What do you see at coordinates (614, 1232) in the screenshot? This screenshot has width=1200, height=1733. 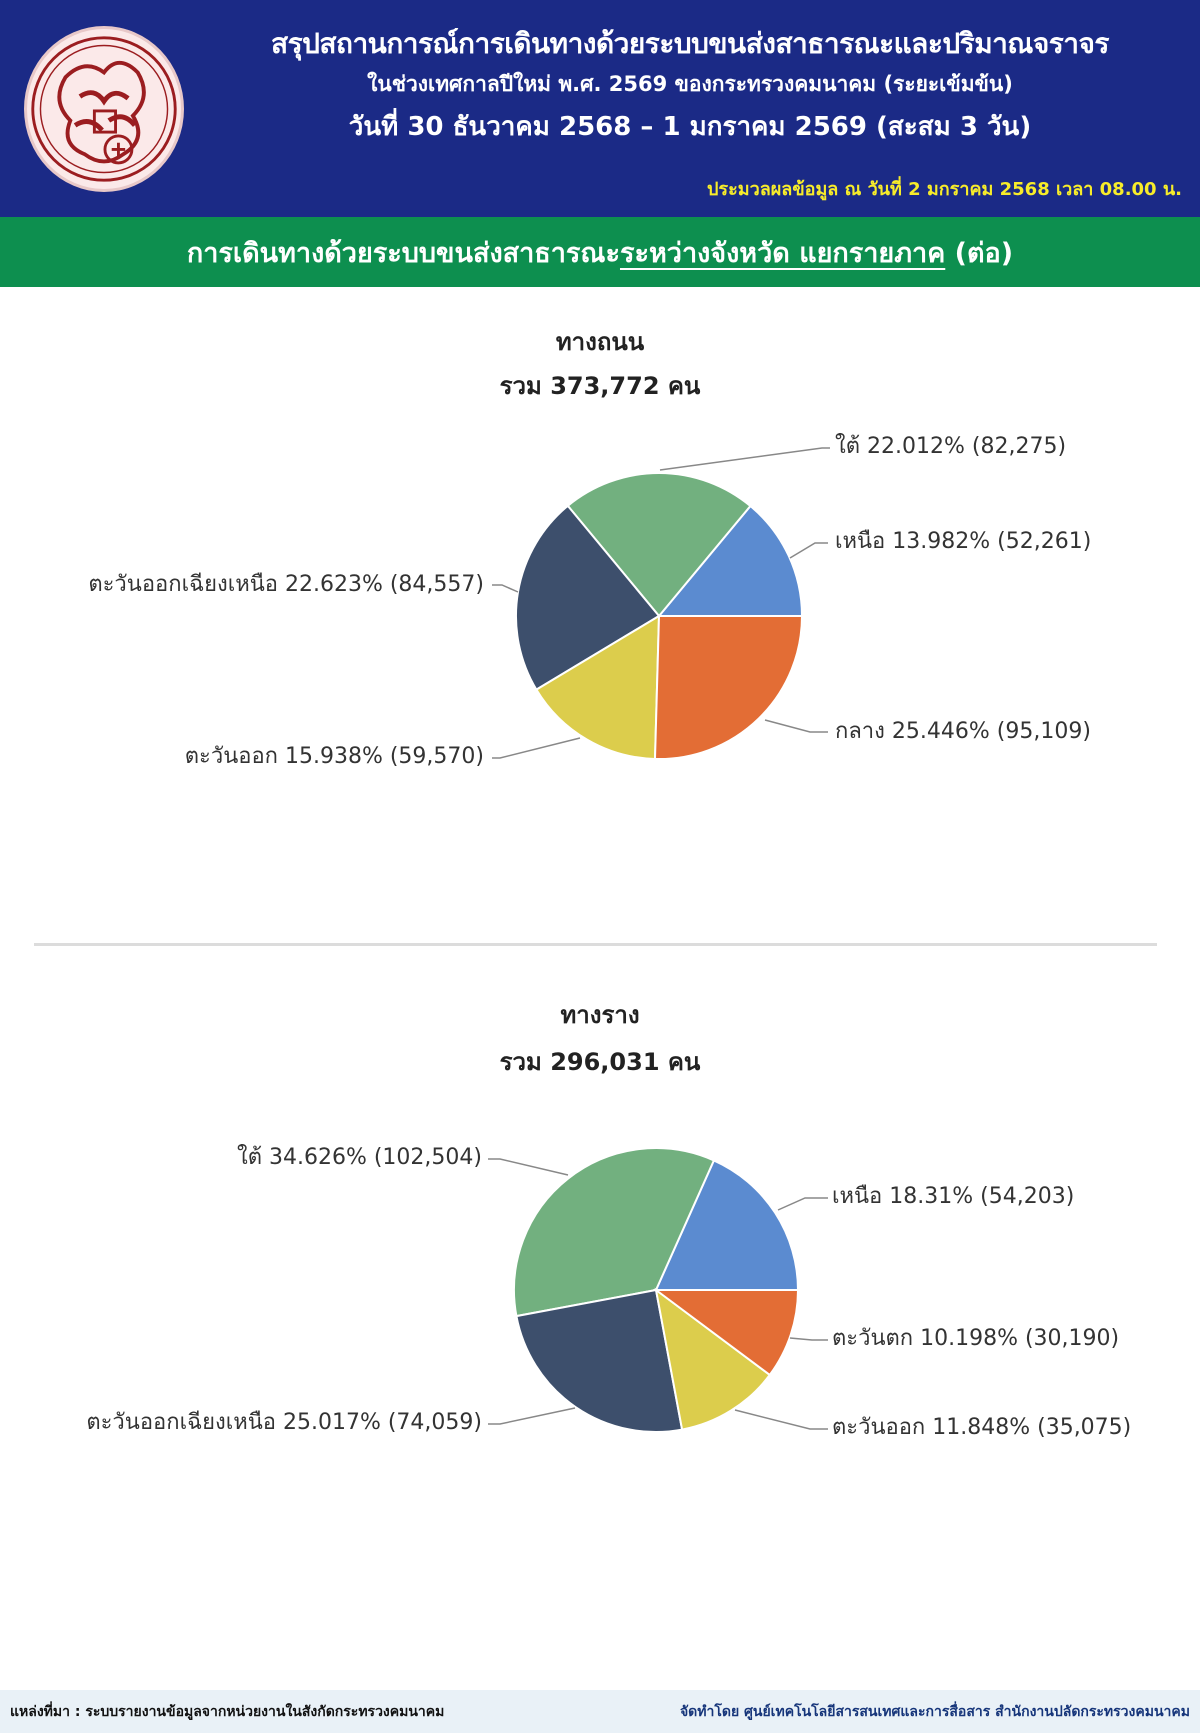 I see `rail-slice-south` at bounding box center [614, 1232].